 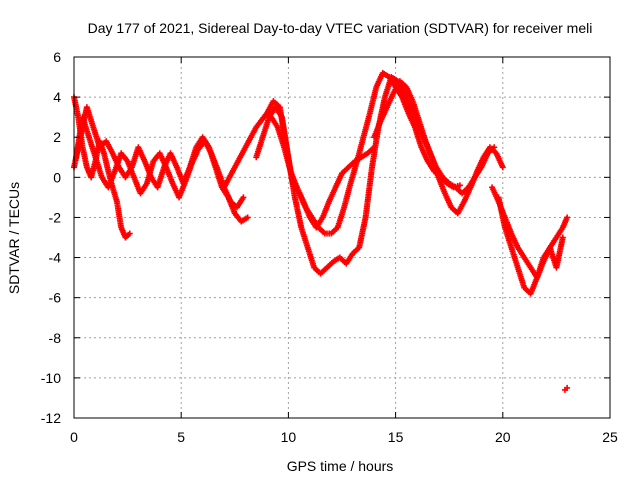 What do you see at coordinates (181, 437) in the screenshot?
I see `x-tick-label: 5` at bounding box center [181, 437].